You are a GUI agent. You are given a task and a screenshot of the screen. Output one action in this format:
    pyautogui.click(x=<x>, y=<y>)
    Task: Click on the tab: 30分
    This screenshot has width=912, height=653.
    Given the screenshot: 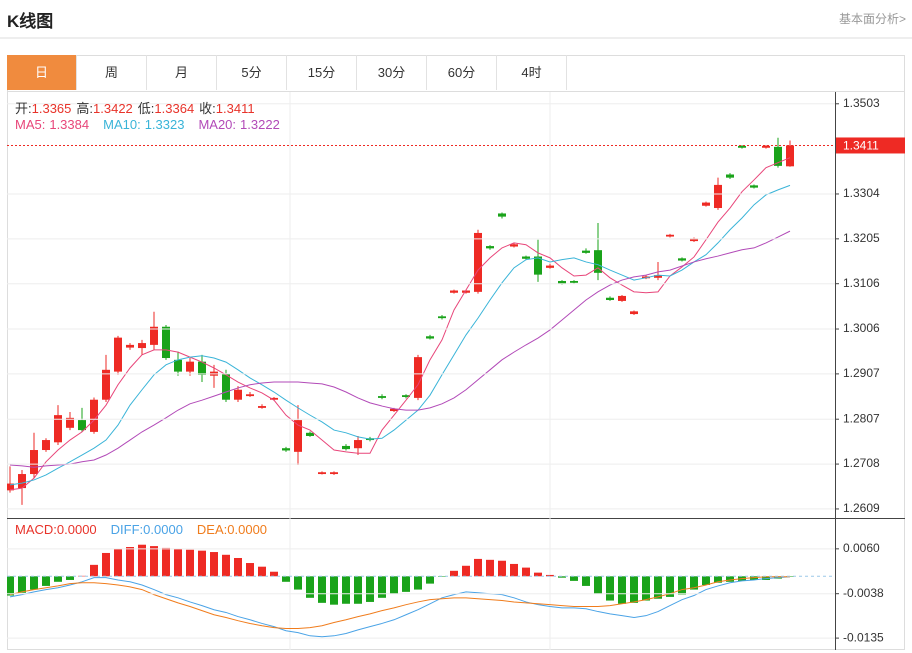 What is the action you would take?
    pyautogui.click(x=392, y=72)
    